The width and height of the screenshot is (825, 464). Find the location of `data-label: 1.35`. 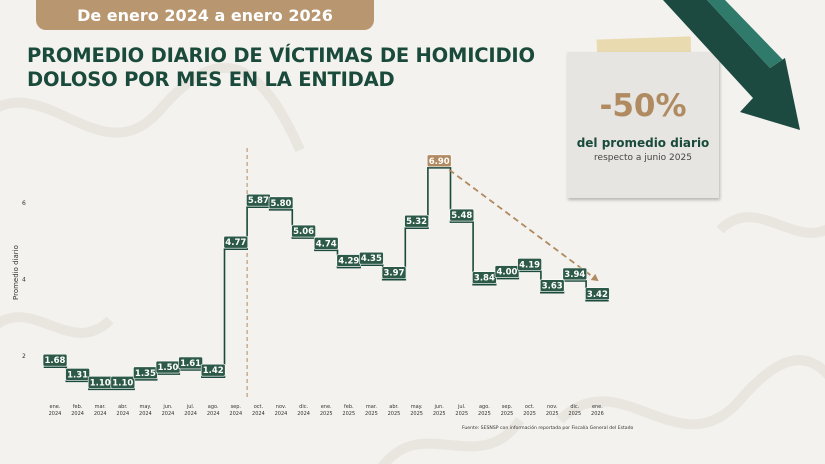

data-label: 1.35 is located at coordinates (145, 374).